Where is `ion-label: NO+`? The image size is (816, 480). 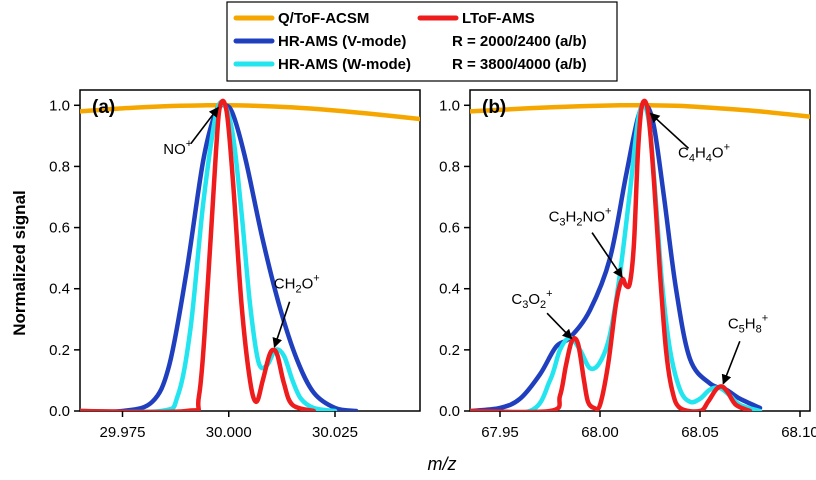 ion-label: NO+ is located at coordinates (177, 148).